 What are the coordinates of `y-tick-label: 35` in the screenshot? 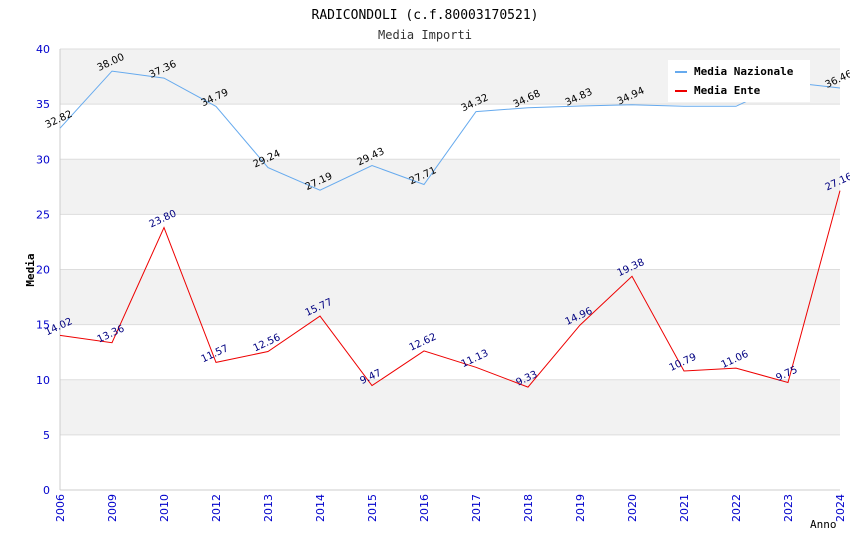 It's located at (43, 104).